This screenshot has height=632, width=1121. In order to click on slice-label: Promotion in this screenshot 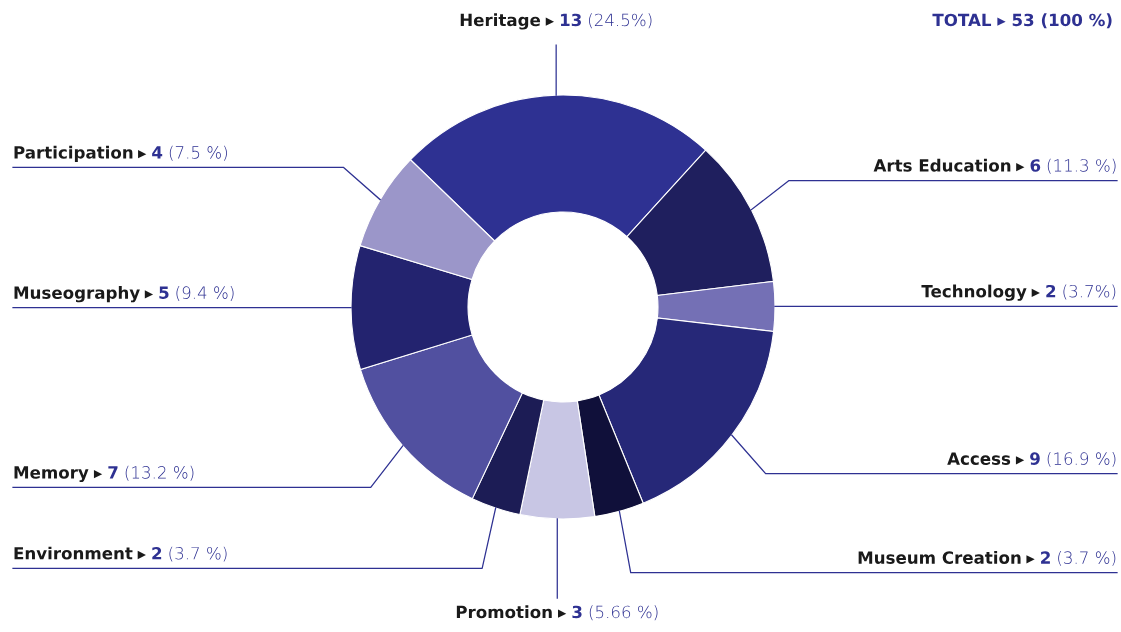, I will do `click(504, 612)`.